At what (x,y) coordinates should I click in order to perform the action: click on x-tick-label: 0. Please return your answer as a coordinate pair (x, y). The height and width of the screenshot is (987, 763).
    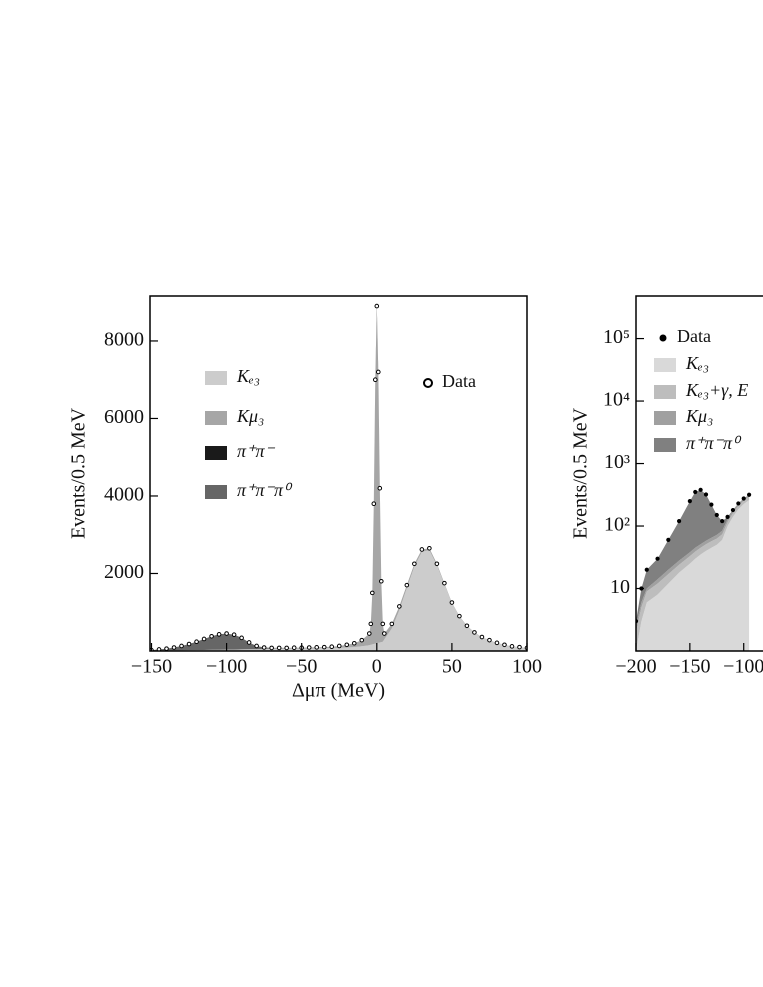
    Looking at the image, I should click on (377, 667).